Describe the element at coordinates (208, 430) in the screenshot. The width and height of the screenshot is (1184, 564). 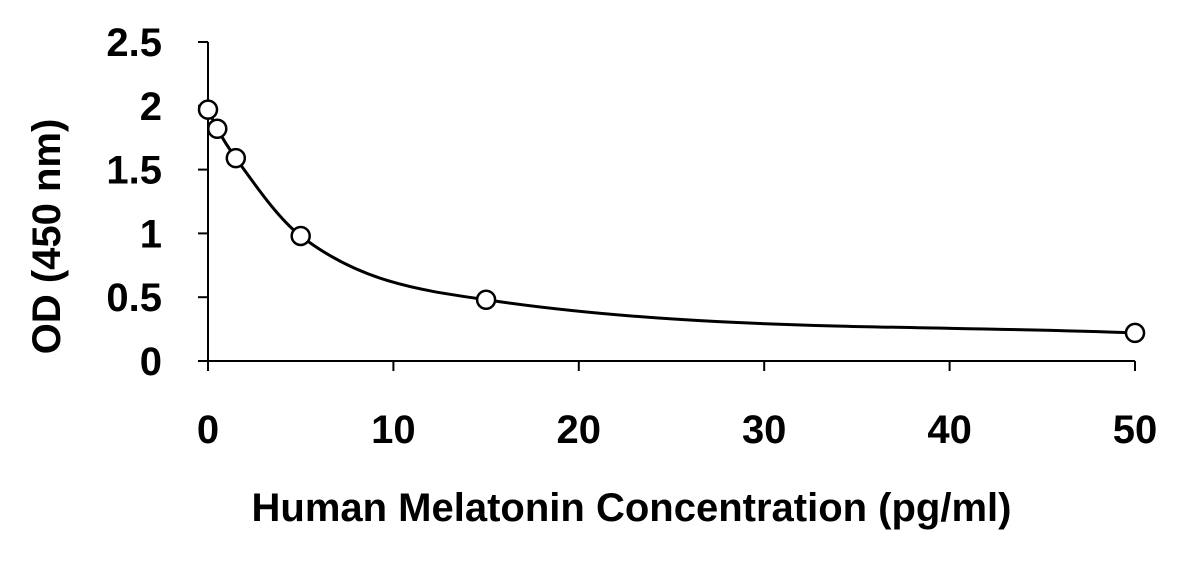
I see `x-tick-label: 0` at that location.